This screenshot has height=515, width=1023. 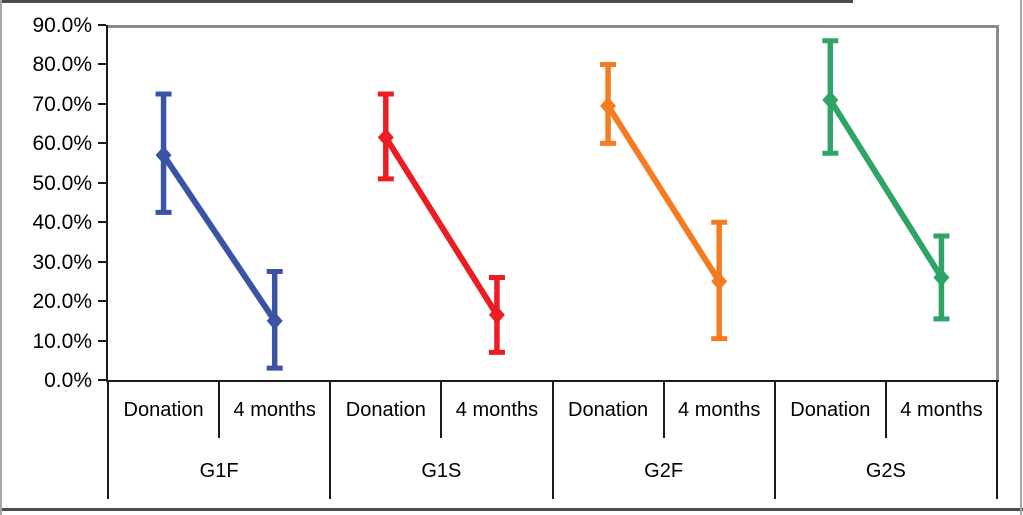 What do you see at coordinates (441, 471) in the screenshot?
I see `group-label-G1S: G1S` at bounding box center [441, 471].